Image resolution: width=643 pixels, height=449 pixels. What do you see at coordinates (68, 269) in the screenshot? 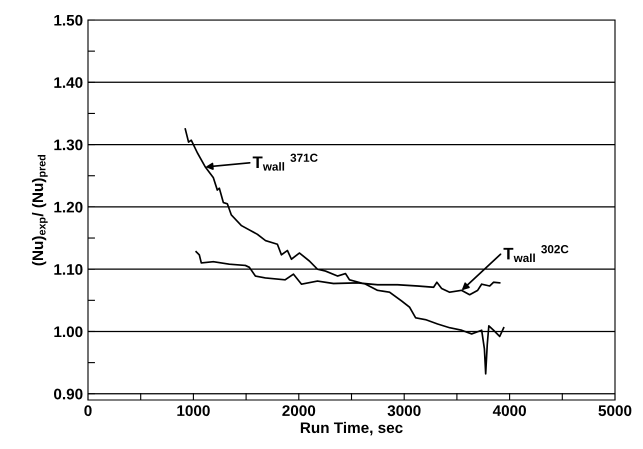
I see `y-tick-label: 1.10` at bounding box center [68, 269].